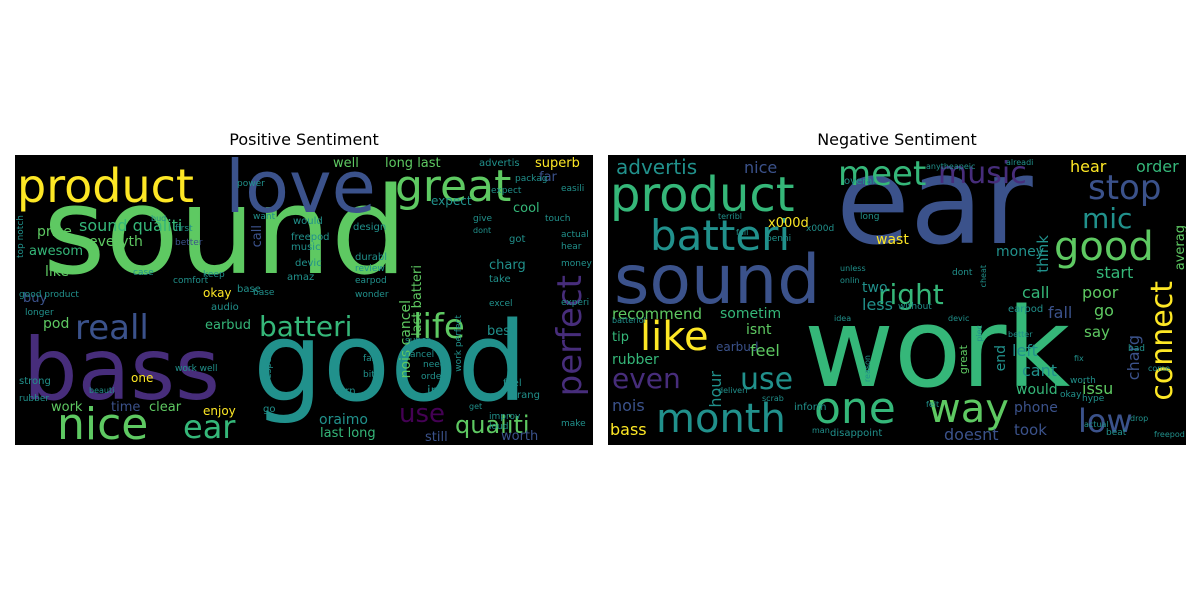  I want to click on word: product, so click(105, 186).